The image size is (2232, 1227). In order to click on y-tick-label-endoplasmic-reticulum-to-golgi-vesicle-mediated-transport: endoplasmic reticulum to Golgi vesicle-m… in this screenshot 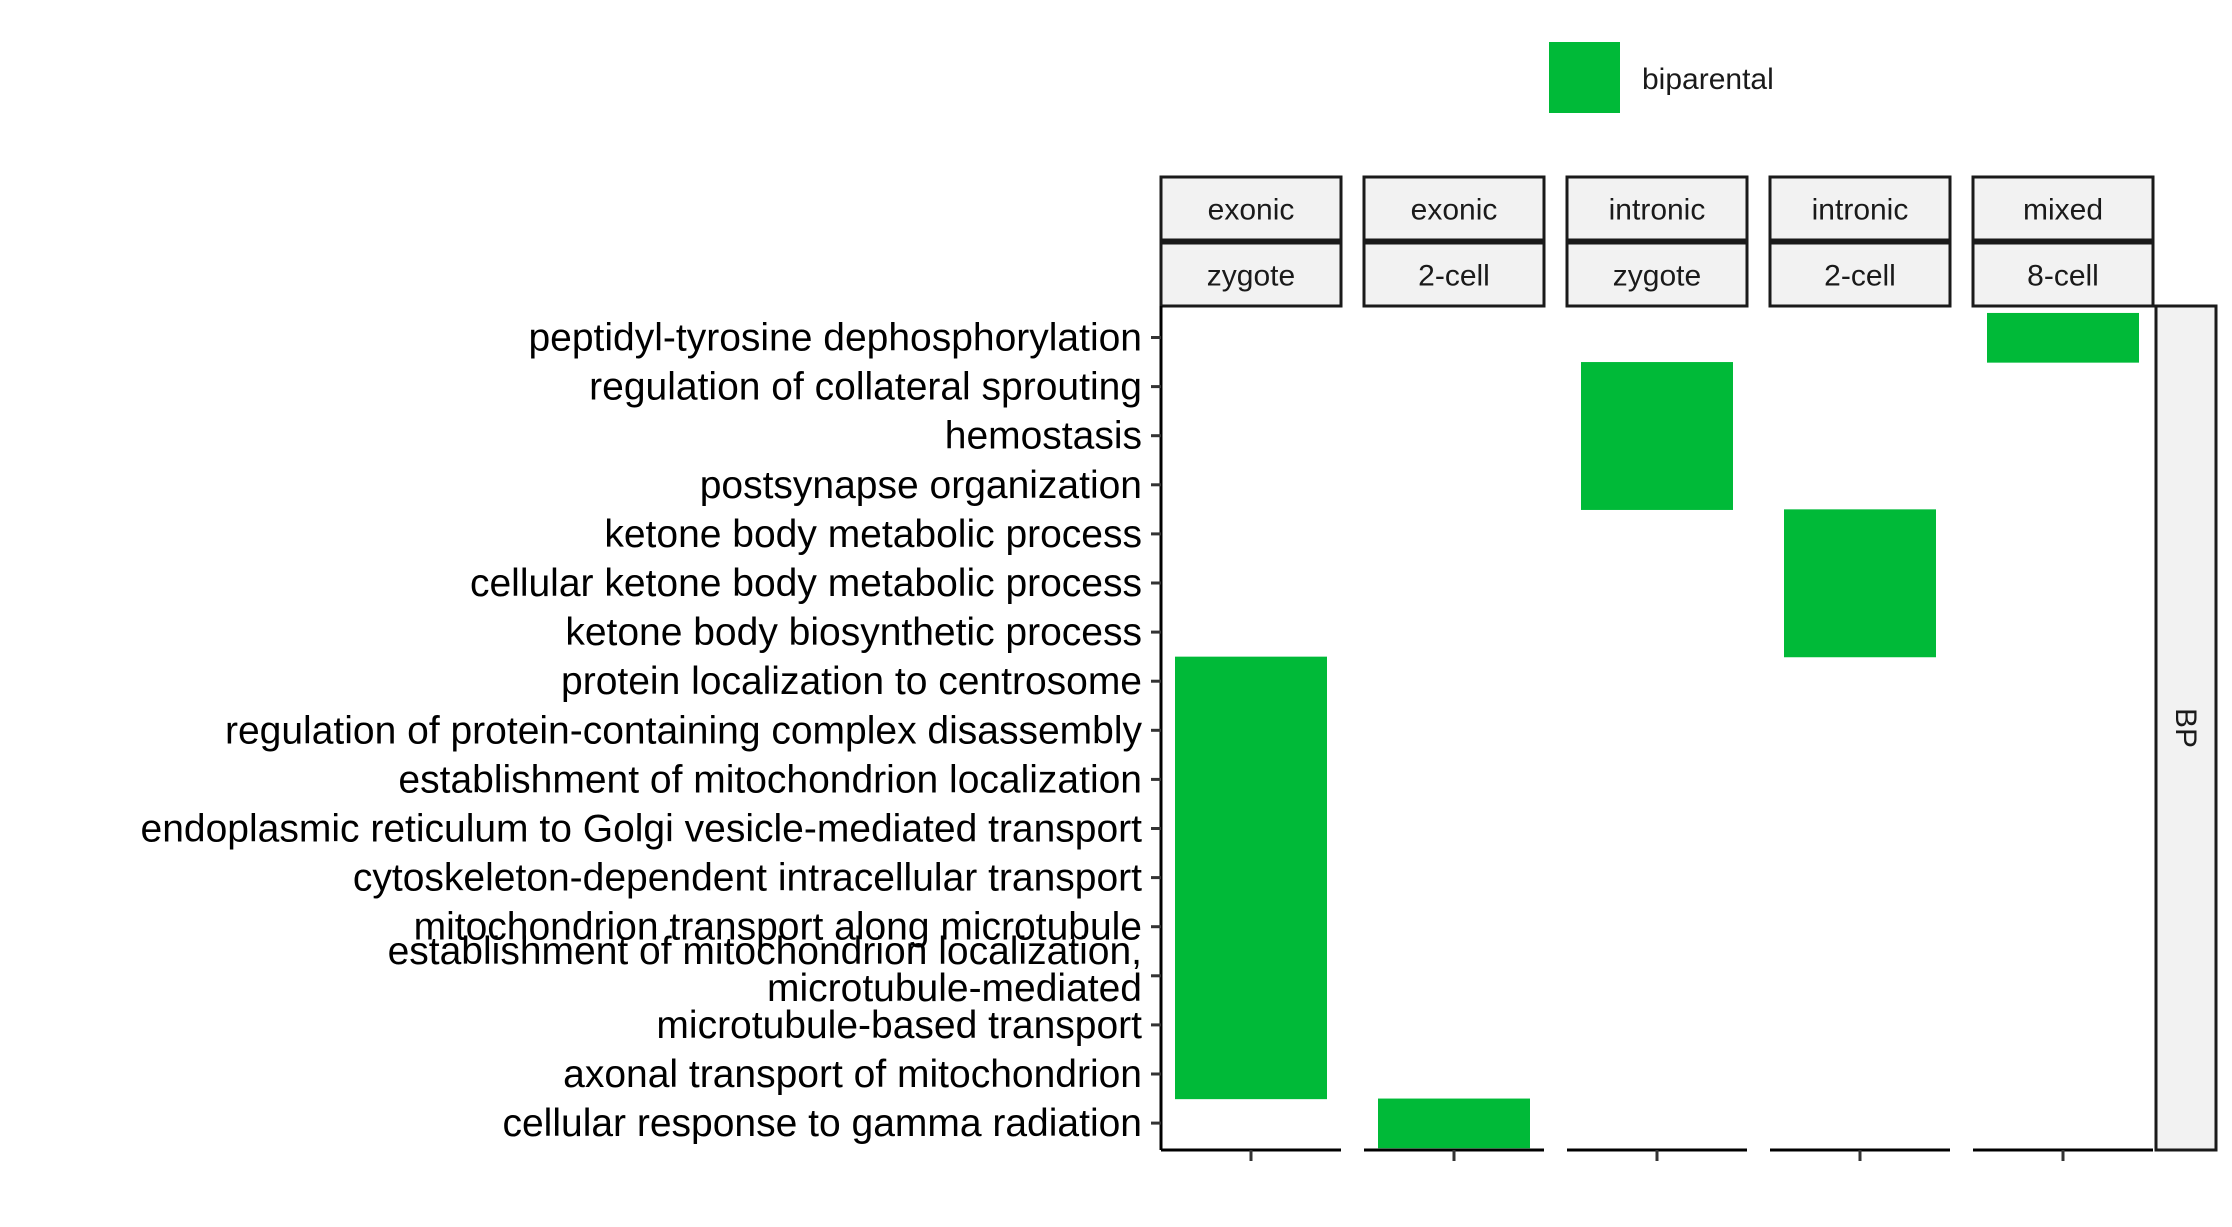, I will do `click(642, 829)`.